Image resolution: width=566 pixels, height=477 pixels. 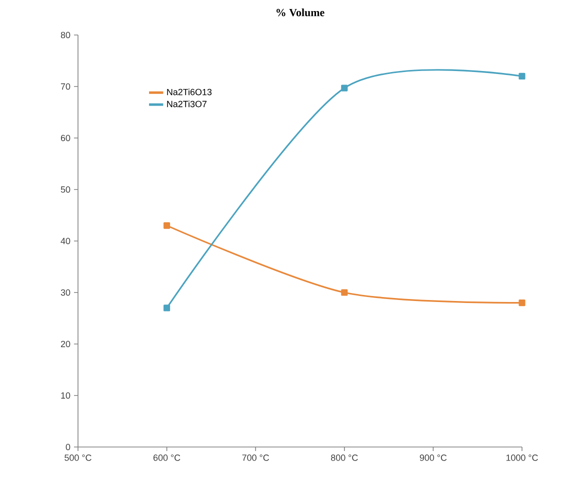 I want to click on y-tick-label: 30, so click(x=65, y=292).